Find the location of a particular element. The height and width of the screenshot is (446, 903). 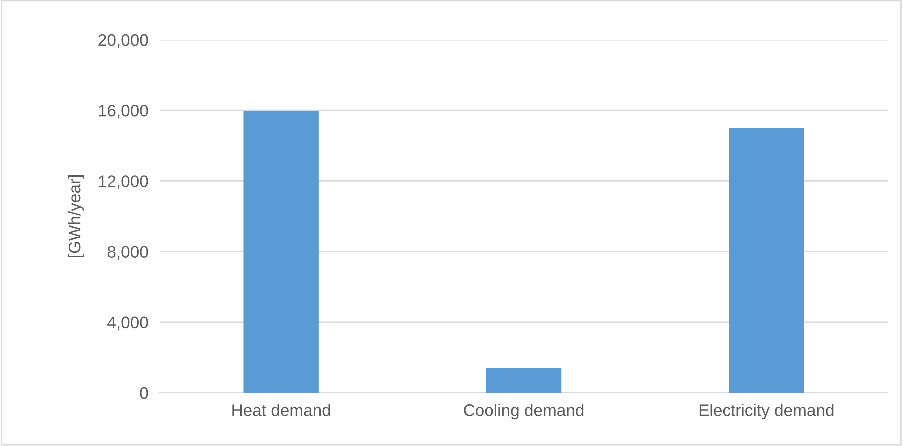

y-tick-label: 4,000 is located at coordinates (128, 323).